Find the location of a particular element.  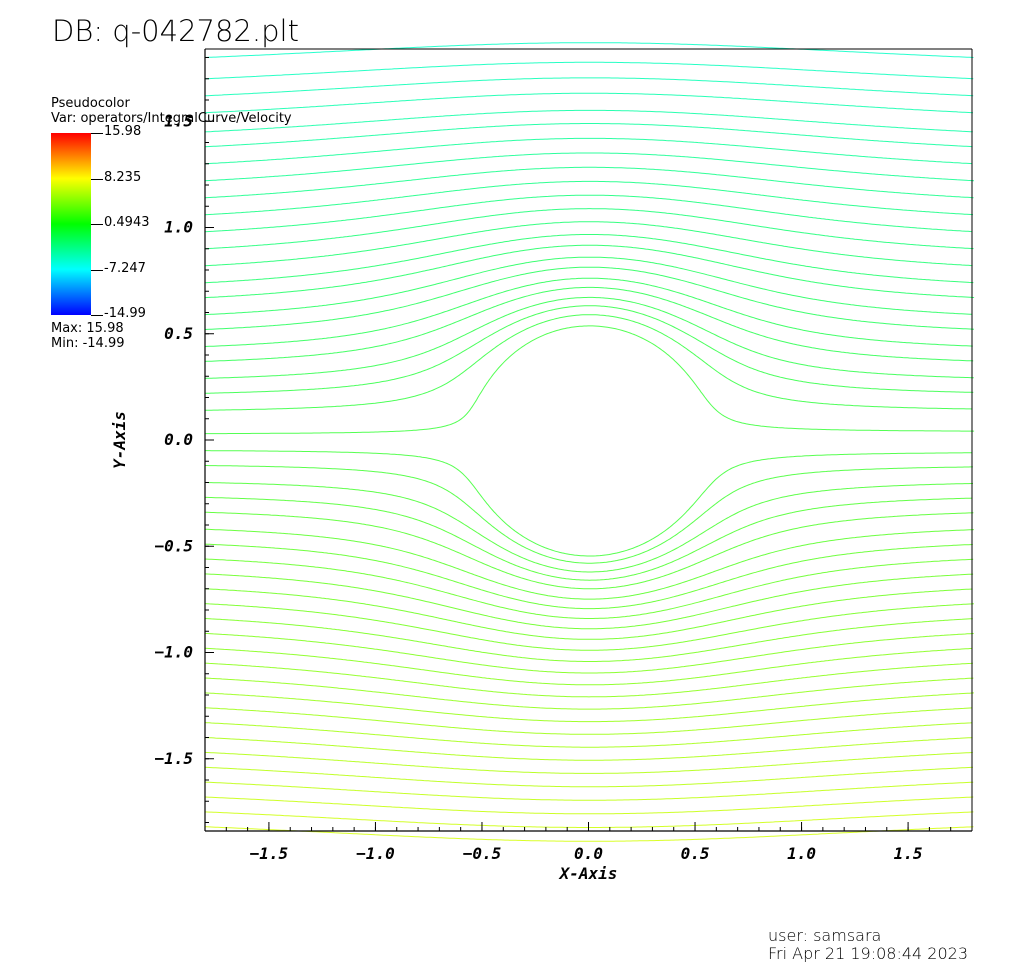

colorbar-tick-label: -7.247 is located at coordinates (125, 268).